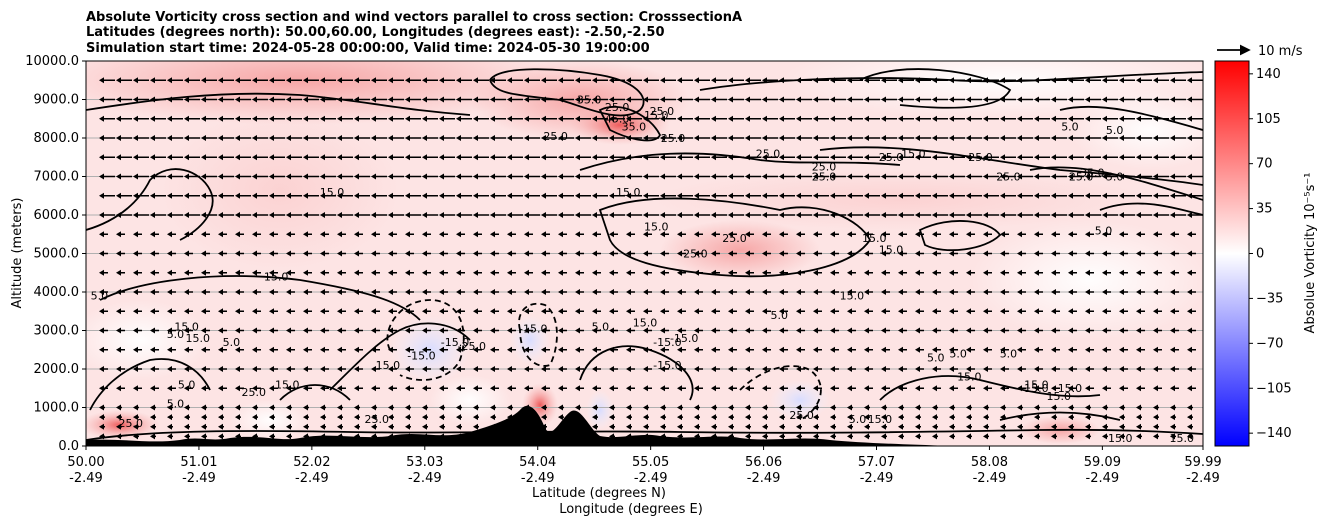  What do you see at coordinates (85, 462) in the screenshot?
I see `x-tick-label-lat: 50.00` at bounding box center [85, 462].